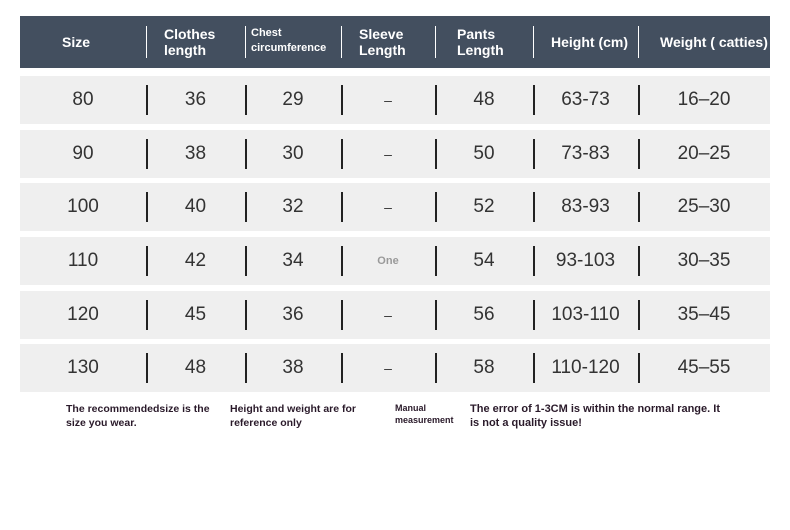  Describe the element at coordinates (424, 414) in the screenshot. I see `note-manual-measurement: Manual measurement` at that location.